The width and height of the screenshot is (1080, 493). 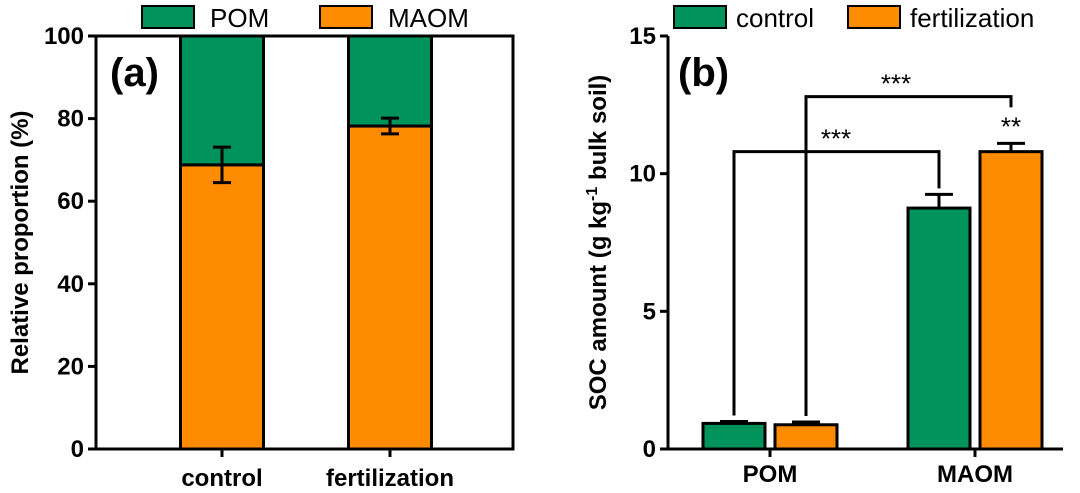 What do you see at coordinates (734, 436) in the screenshot?
I see `bar-control-POM` at bounding box center [734, 436].